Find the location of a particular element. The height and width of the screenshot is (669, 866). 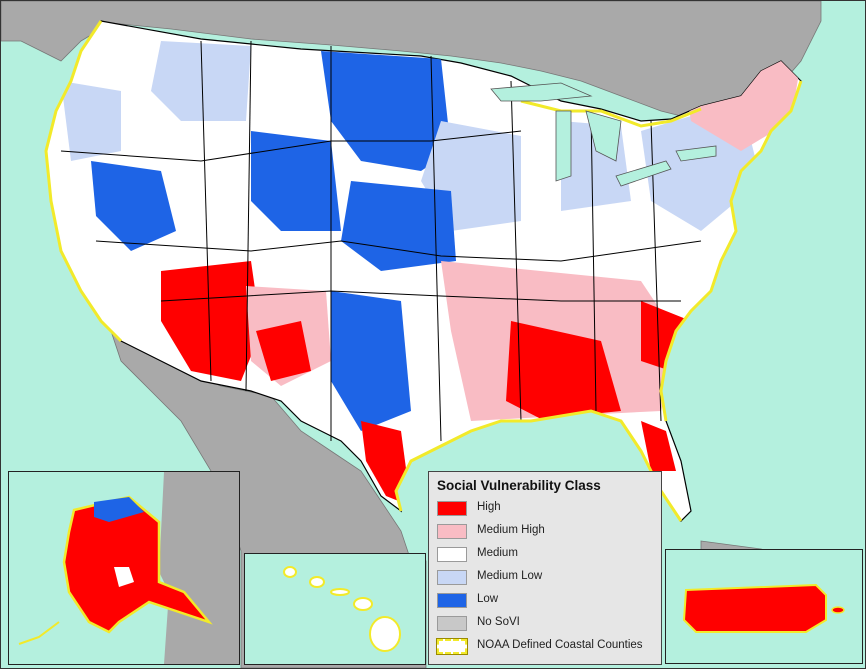

puerto-rico-map is located at coordinates (763, 608).